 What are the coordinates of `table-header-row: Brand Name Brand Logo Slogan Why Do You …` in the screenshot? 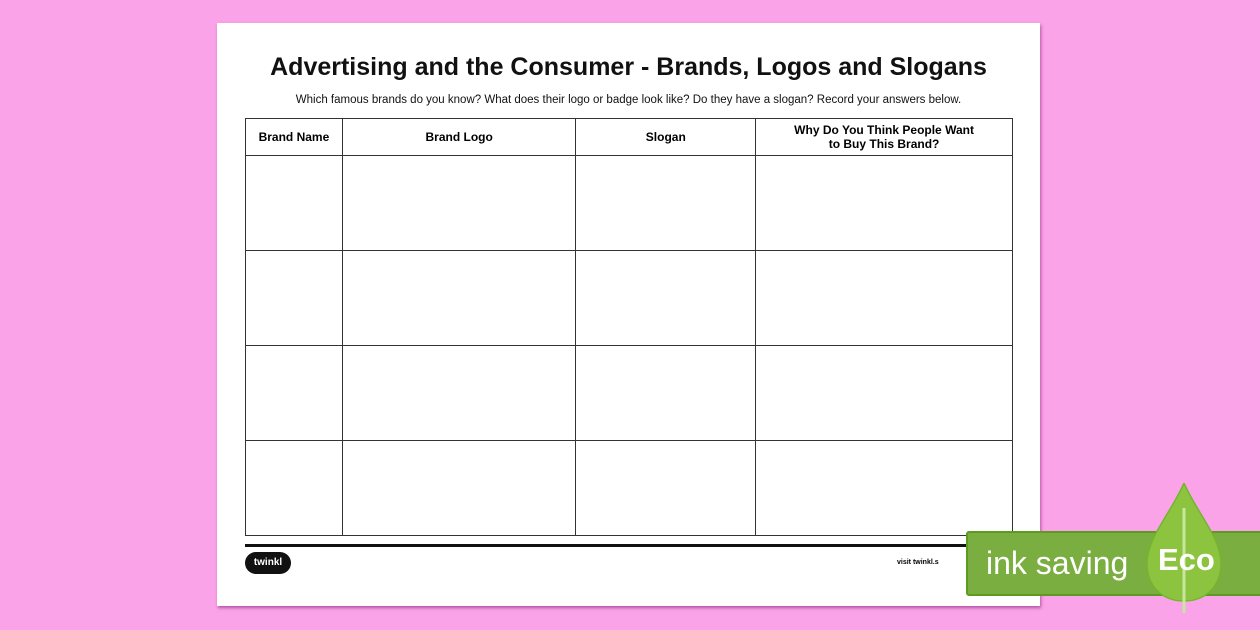 It's located at (629, 137).